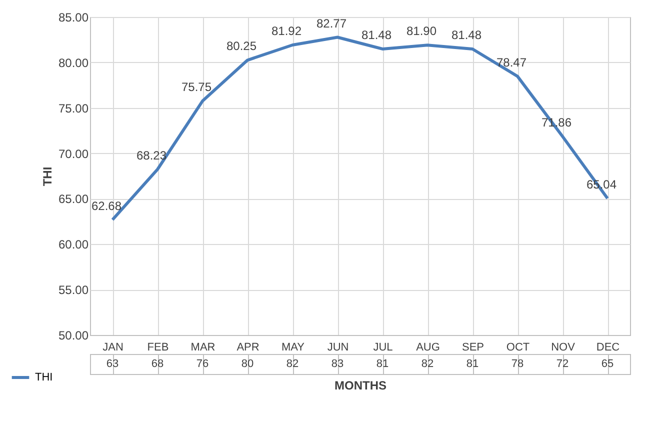 The height and width of the screenshot is (423, 655). What do you see at coordinates (151, 155) in the screenshot?
I see `text: 68.23` at bounding box center [151, 155].